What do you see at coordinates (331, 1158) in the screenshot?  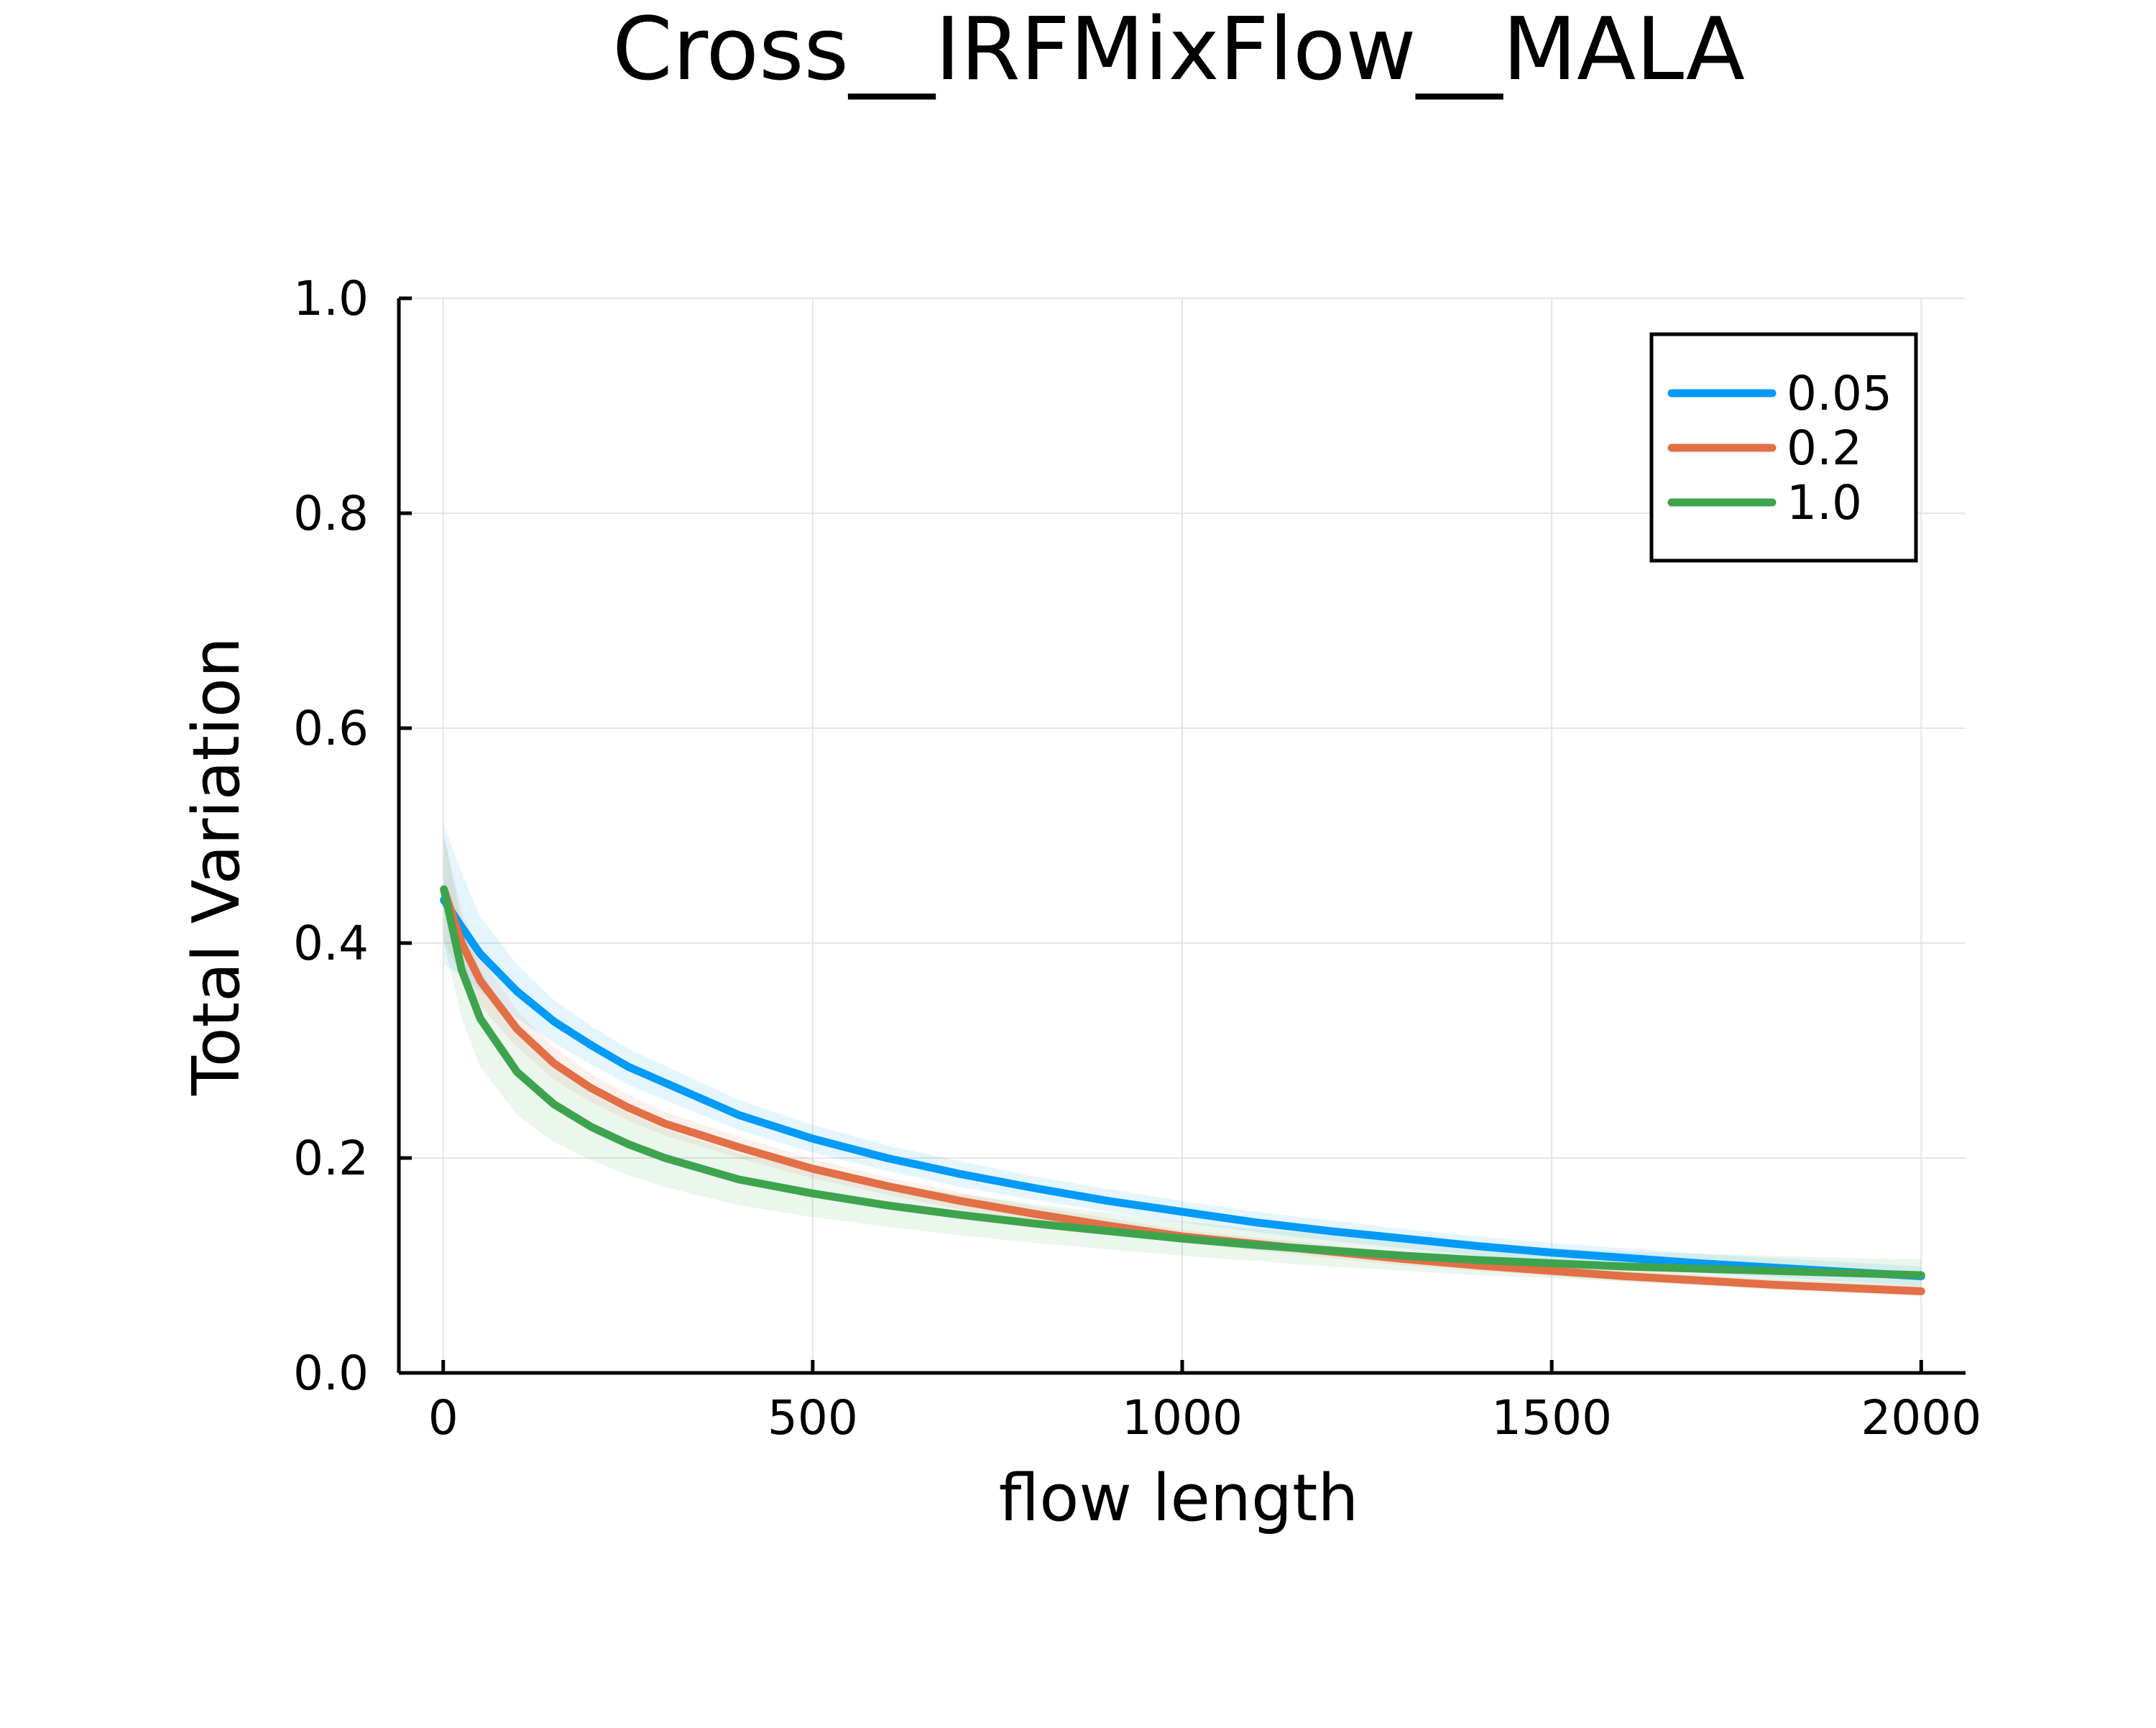 I see `y-tick-label: 0.2` at bounding box center [331, 1158].